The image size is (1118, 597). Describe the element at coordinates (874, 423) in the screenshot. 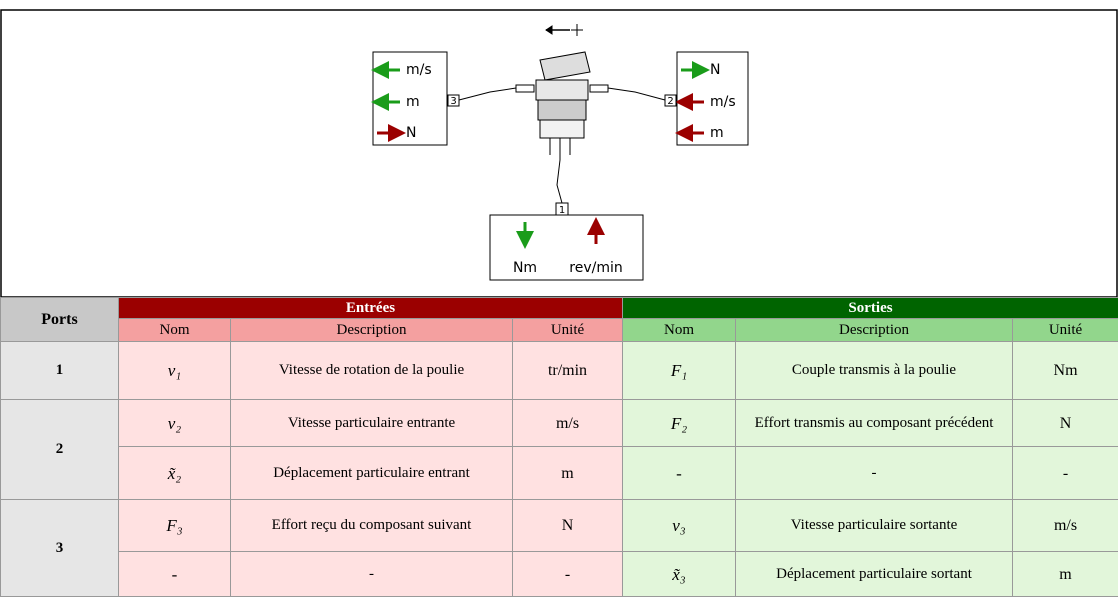

I see `cell: Effort transmis au composant précédent` at that location.